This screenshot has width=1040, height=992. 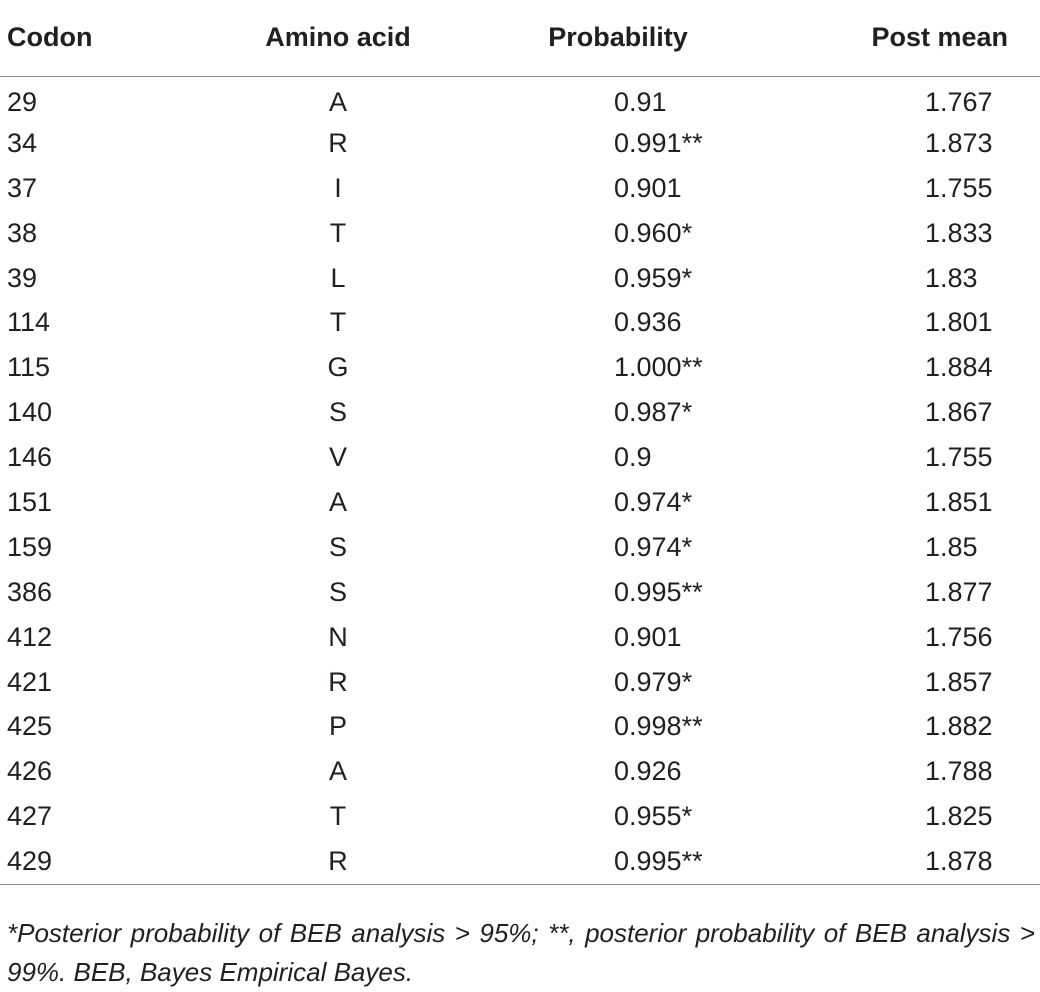 What do you see at coordinates (959, 142) in the screenshot?
I see `cell-post-mean: 1.873` at bounding box center [959, 142].